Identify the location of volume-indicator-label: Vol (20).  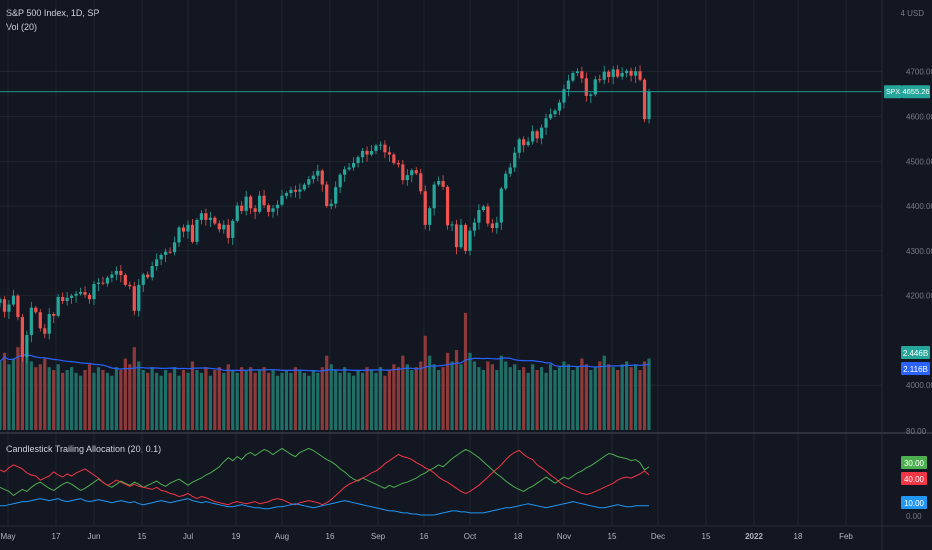
(22, 27).